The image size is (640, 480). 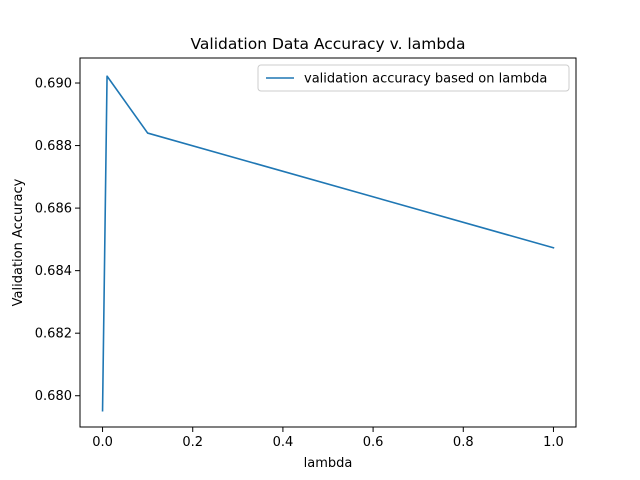 What do you see at coordinates (53, 396) in the screenshot?
I see `y-tick-label: 0.680` at bounding box center [53, 396].